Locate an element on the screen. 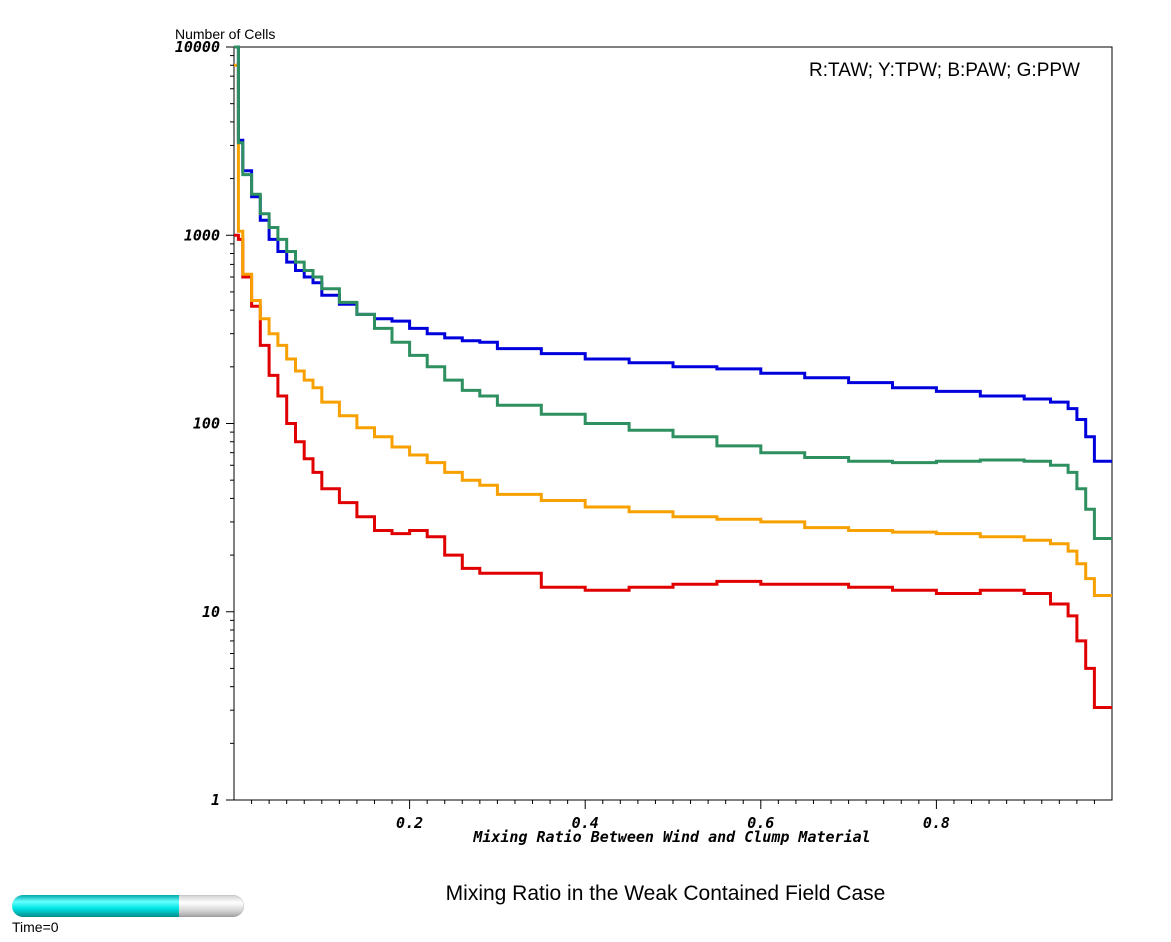  y-tick-label: 10 is located at coordinates (211, 612).